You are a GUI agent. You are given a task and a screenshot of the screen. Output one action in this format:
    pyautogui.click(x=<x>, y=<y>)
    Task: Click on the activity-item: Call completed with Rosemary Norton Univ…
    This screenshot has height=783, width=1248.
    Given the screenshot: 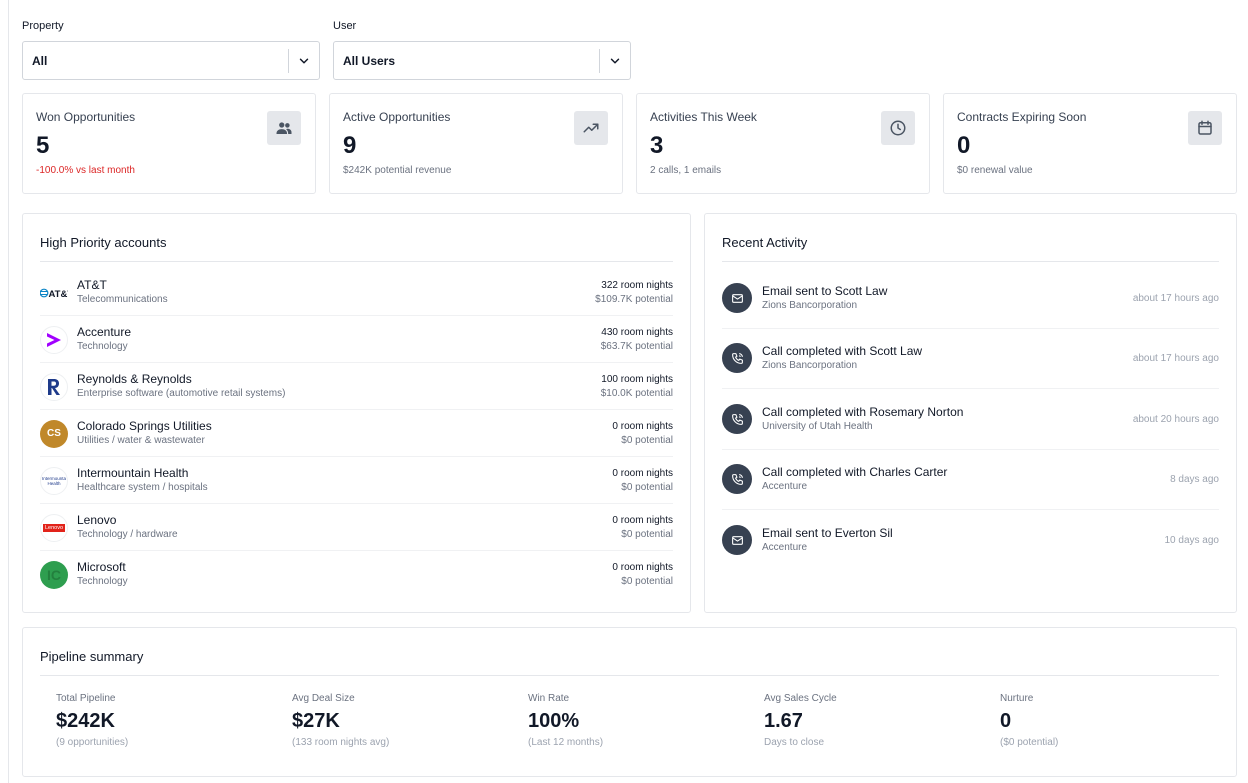 What is the action you would take?
    pyautogui.click(x=970, y=419)
    